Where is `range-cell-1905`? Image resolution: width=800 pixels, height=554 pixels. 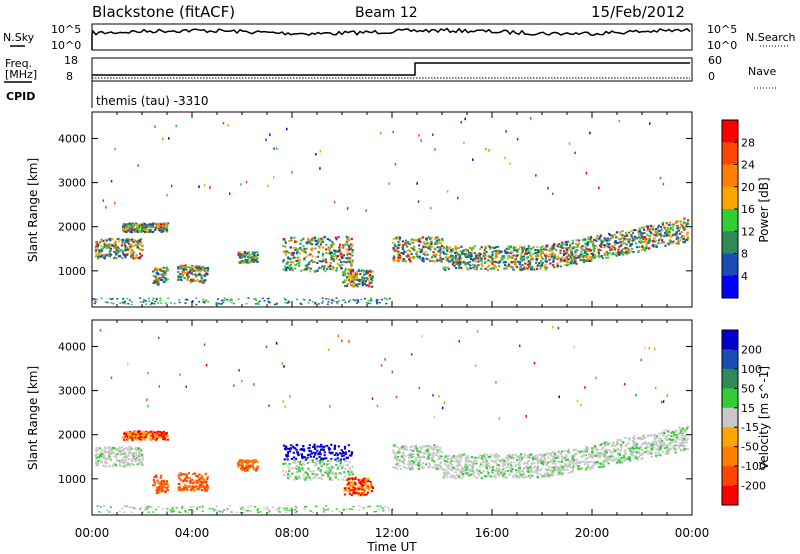 range-cell-1905 is located at coordinates (668, 243).